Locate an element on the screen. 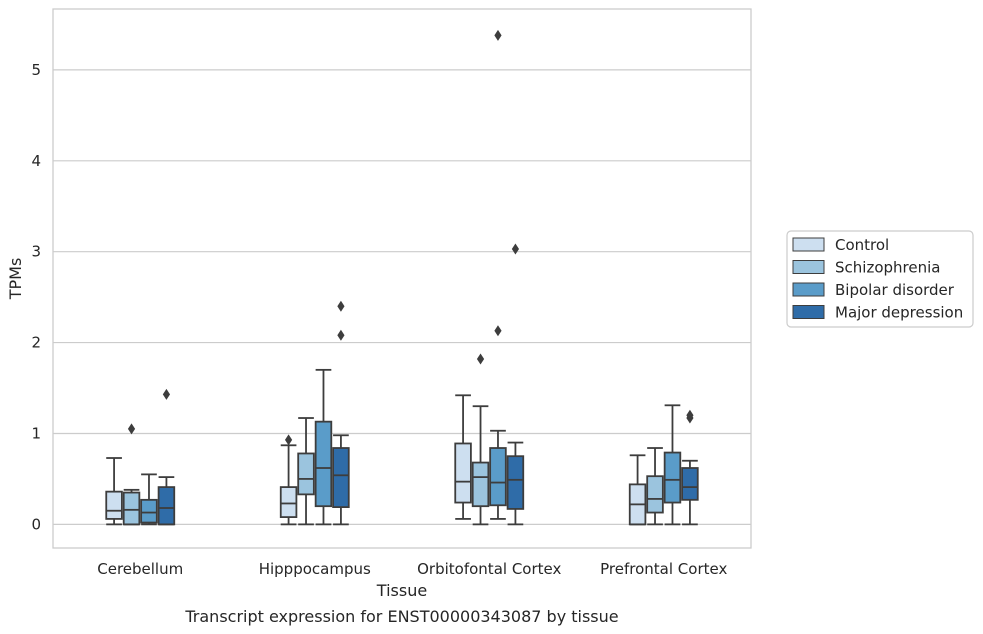  legend-item: Control is located at coordinates (840, 245).